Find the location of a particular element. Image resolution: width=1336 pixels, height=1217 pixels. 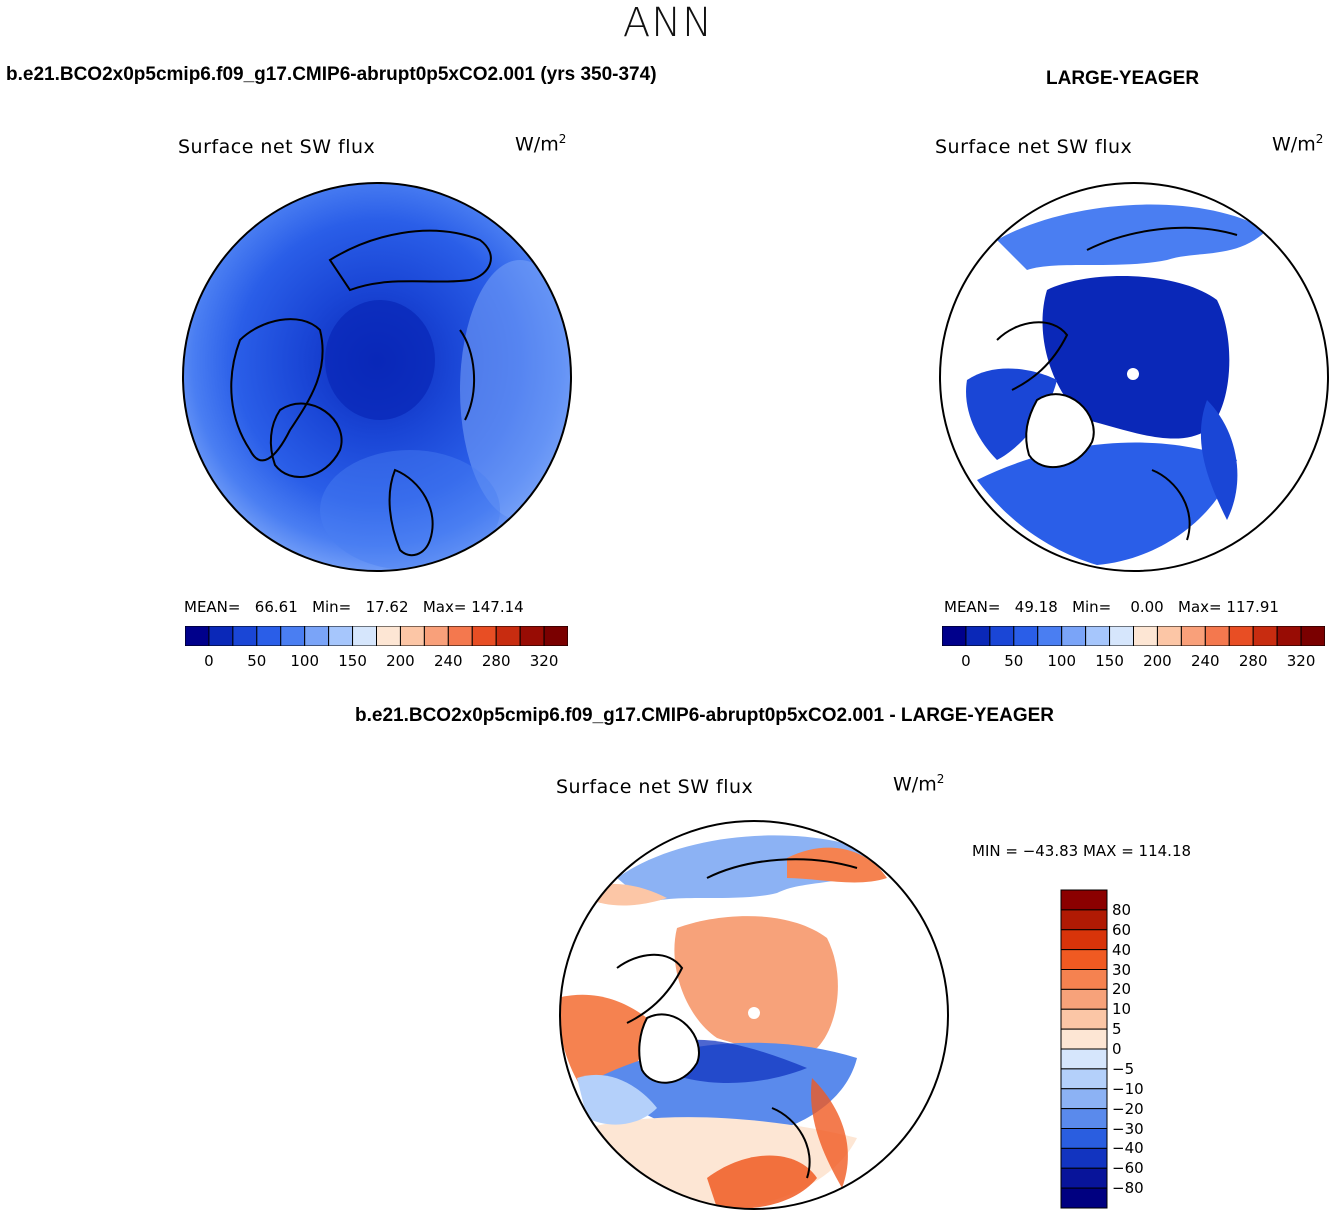

panel2-colorbar-ticks: 0 50 100 150 200 240 280 320 is located at coordinates (1133, 662).